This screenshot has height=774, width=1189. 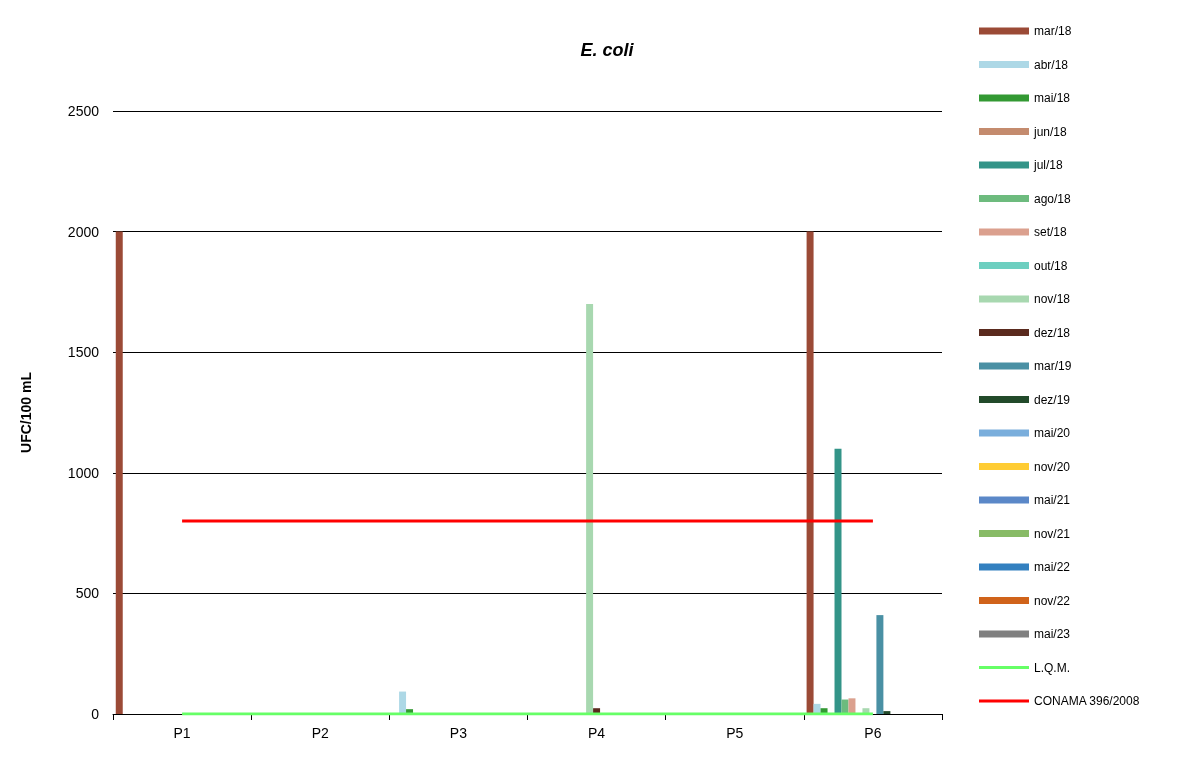 I want to click on chart-title: E. coli, so click(x=607, y=50).